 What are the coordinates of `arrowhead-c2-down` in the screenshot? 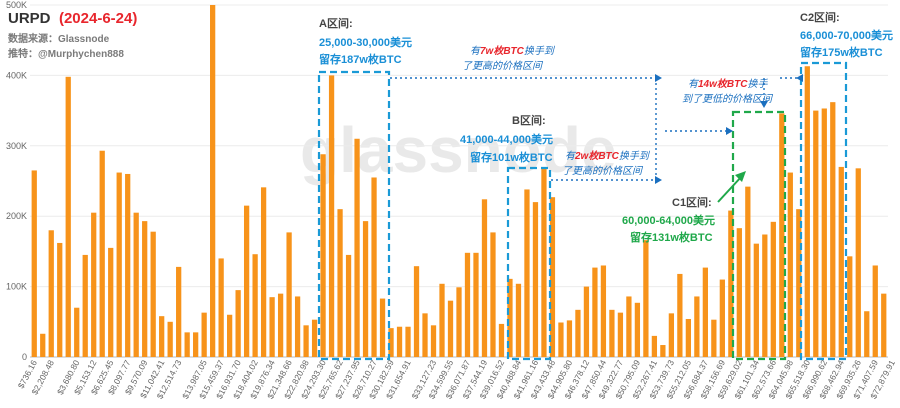 It's located at (764, 104).